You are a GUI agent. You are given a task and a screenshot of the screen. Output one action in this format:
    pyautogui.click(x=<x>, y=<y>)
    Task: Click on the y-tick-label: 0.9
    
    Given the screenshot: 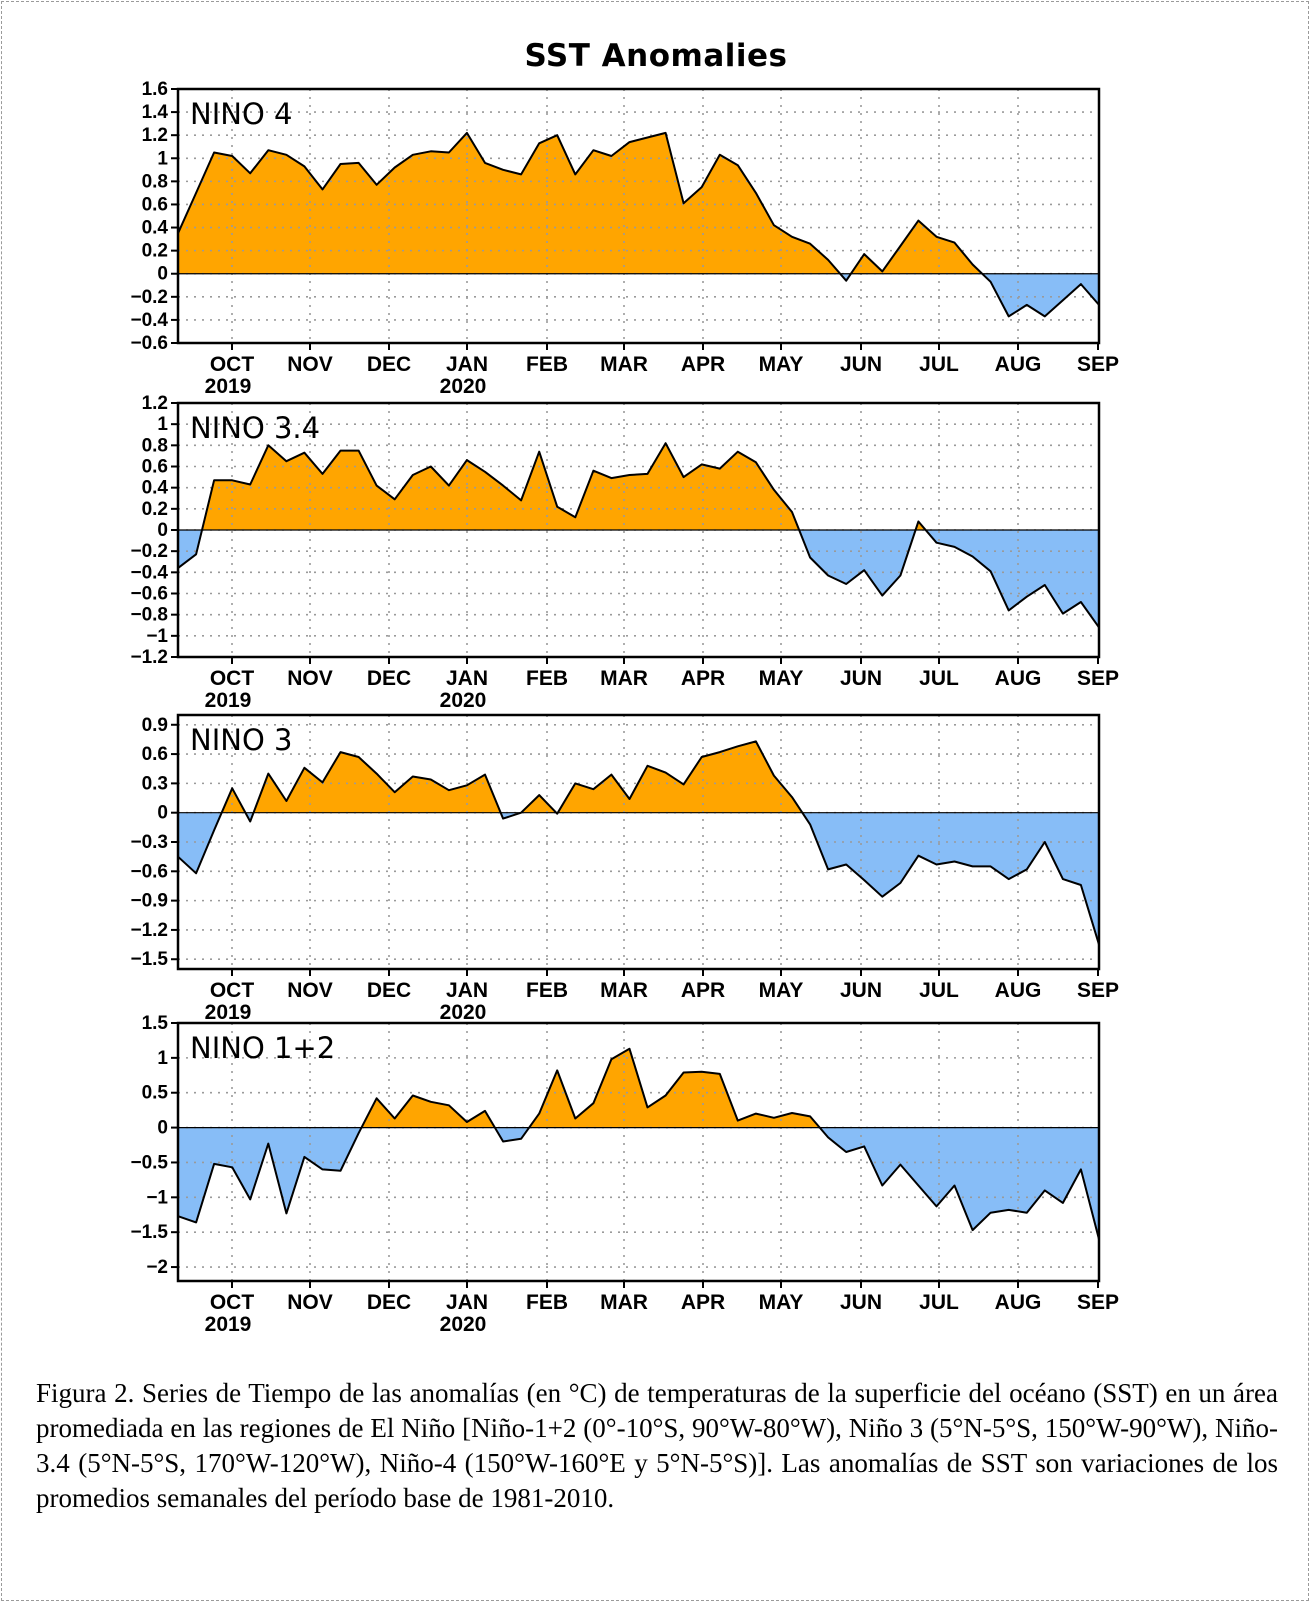 What is the action you would take?
    pyautogui.click(x=155, y=725)
    